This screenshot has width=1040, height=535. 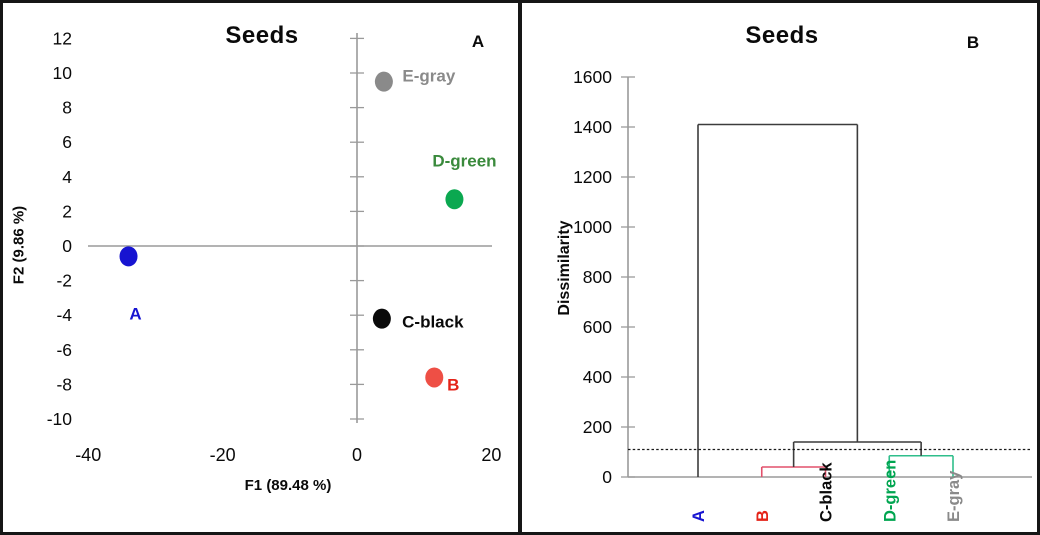 I want to click on pca-y-tick-label: 6, so click(x=67, y=142).